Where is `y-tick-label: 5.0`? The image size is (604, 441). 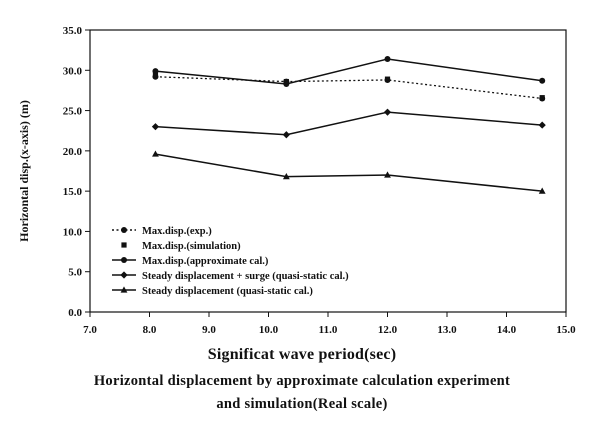
y-tick-label: 5.0 is located at coordinates (75, 273).